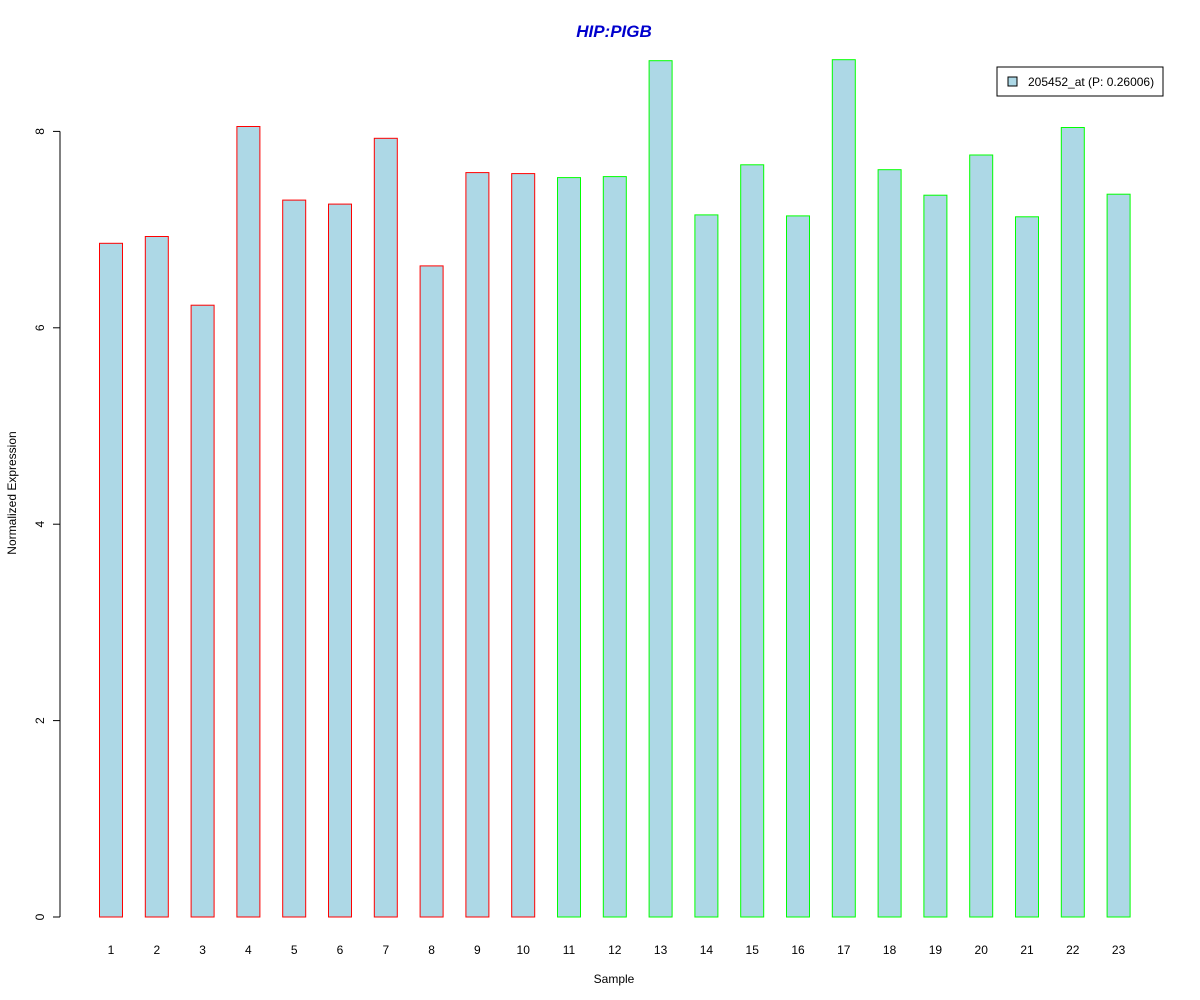 This screenshot has width=1200, height=1000. Describe the element at coordinates (936, 950) in the screenshot. I see `x-tick-label: 19` at that location.